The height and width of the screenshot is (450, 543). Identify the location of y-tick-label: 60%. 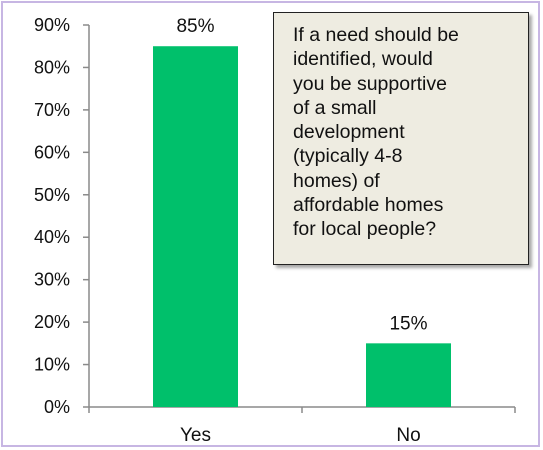
(52, 152).